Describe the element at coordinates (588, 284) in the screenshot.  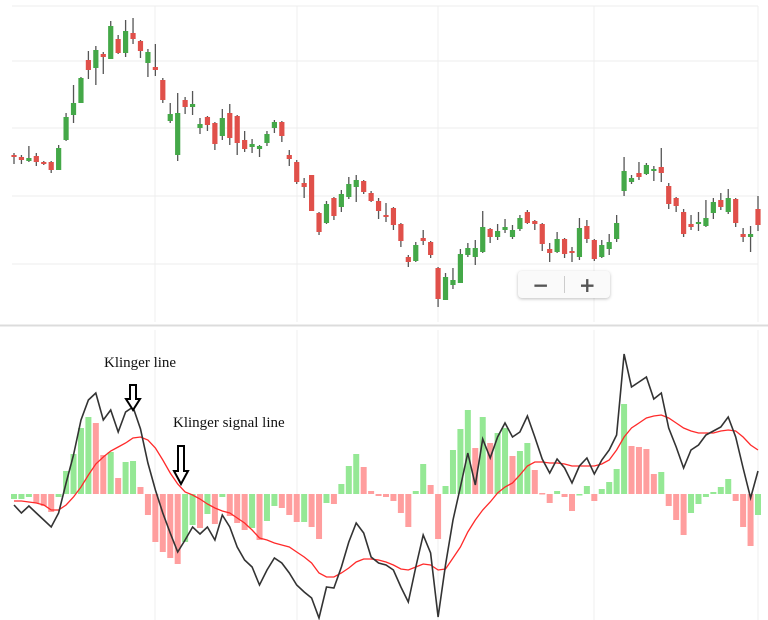
I see `zoom-in-button: +` at that location.